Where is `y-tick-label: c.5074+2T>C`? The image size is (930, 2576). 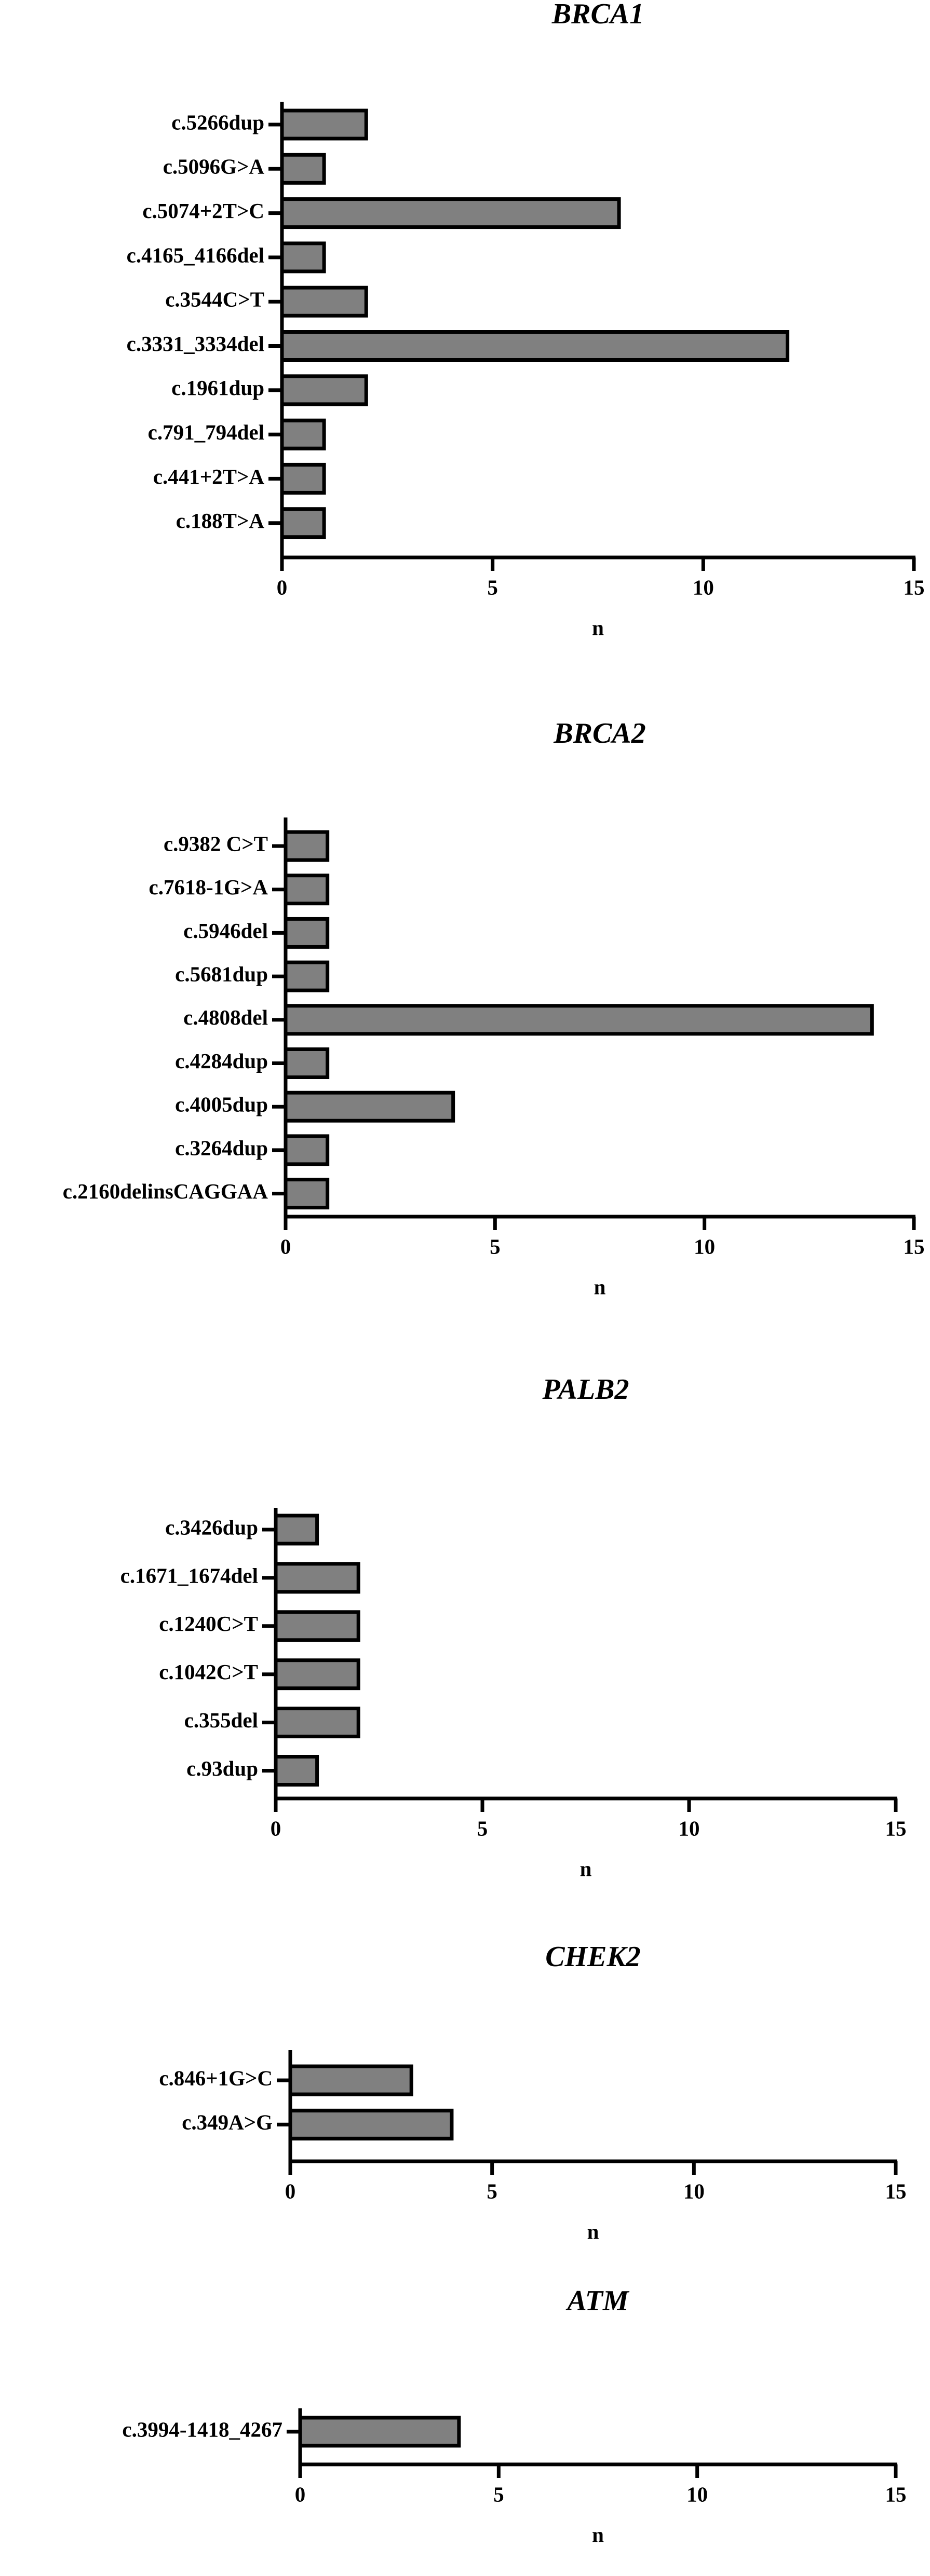 y-tick-label: c.5074+2T>C is located at coordinates (203, 211).